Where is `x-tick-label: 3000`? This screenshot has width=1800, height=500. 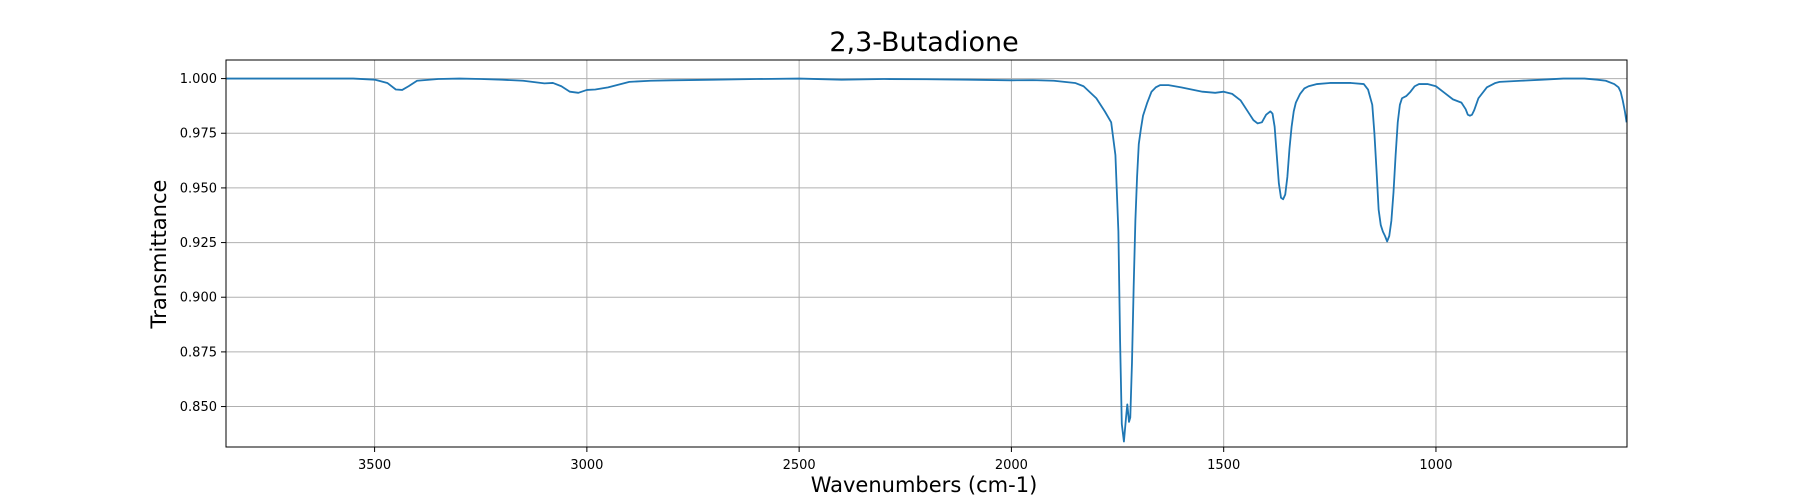 x-tick-label: 3000 is located at coordinates (586, 465).